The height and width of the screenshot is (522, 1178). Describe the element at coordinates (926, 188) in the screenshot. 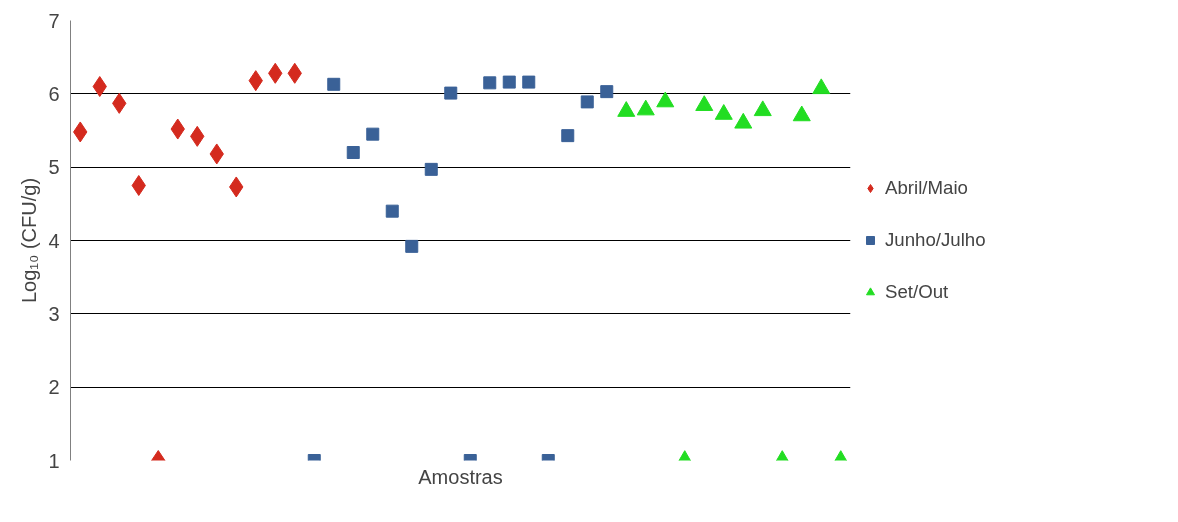

I see `legend-label: Abril/Maio` at that location.